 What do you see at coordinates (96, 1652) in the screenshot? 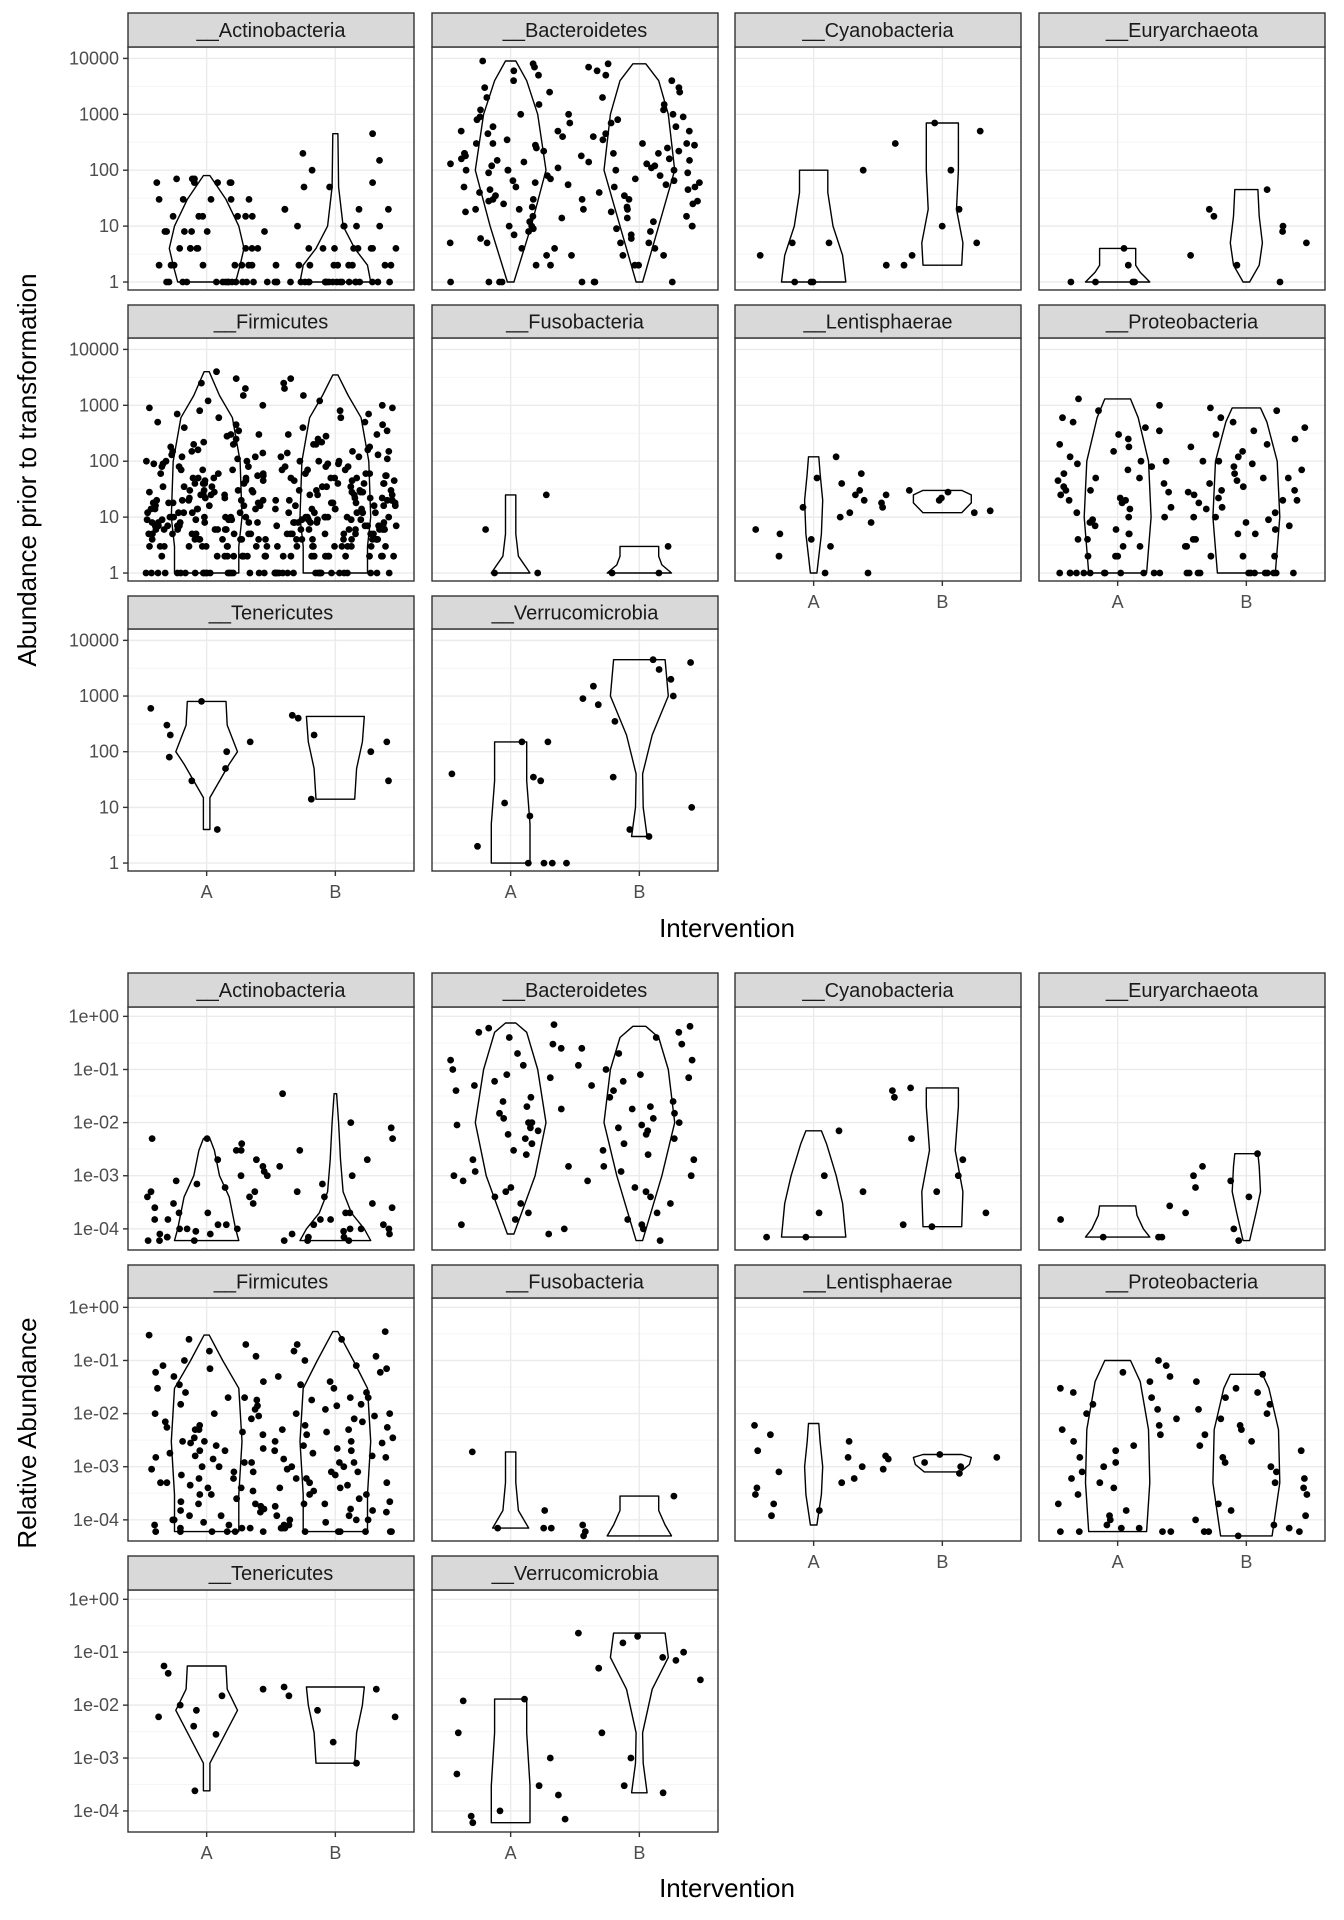
I see `y-tick-label: 1e-01` at bounding box center [96, 1652].